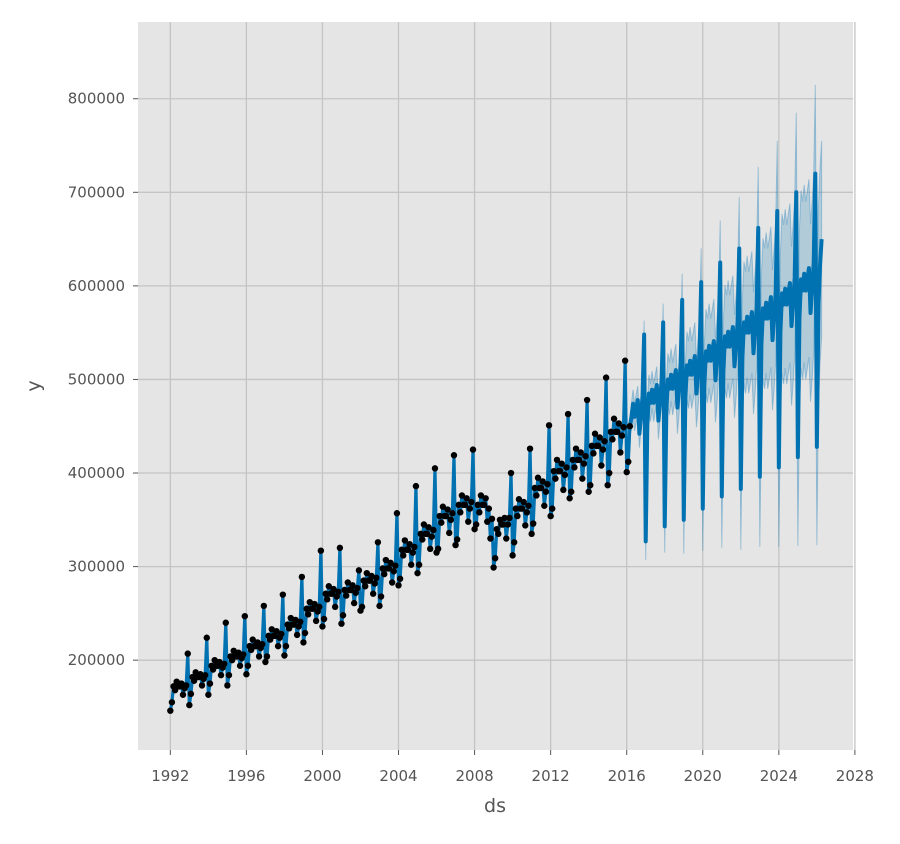 This screenshot has height=844, width=900. What do you see at coordinates (726, 322) in the screenshot?
I see `interval-band` at bounding box center [726, 322].